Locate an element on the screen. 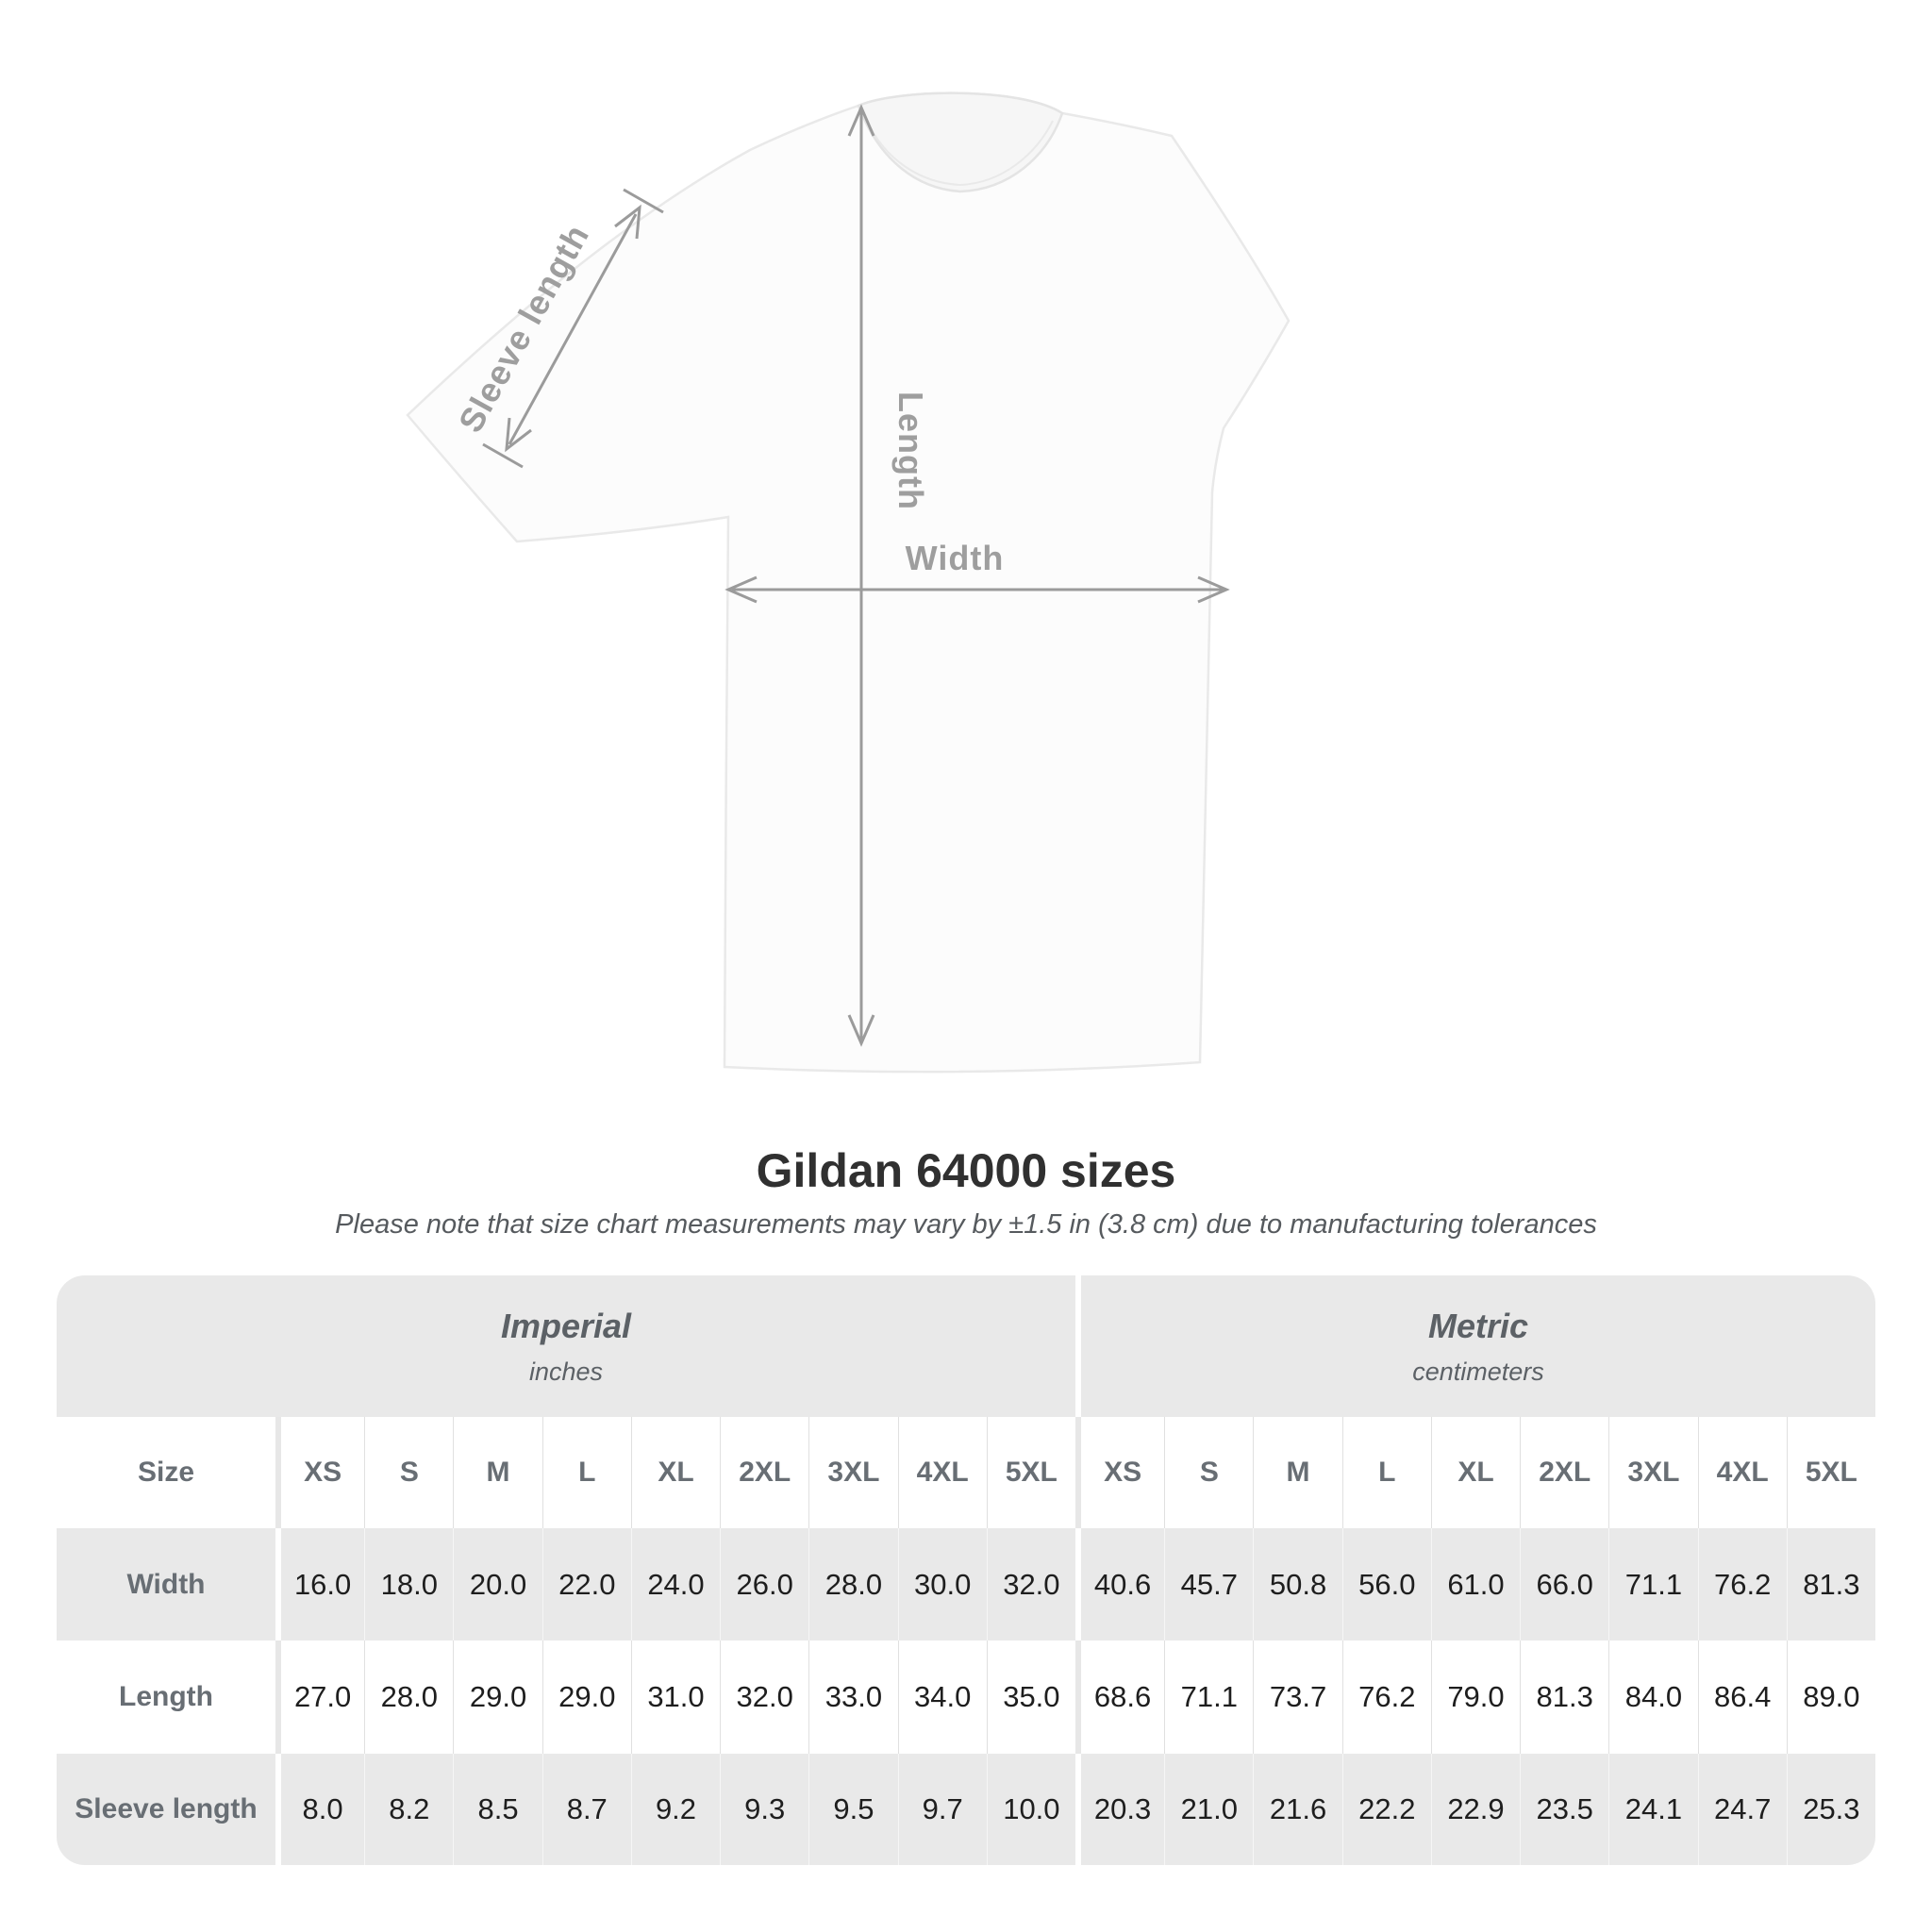 The image size is (1932, 1932). table-cell: 56.0 is located at coordinates (1386, 1584).